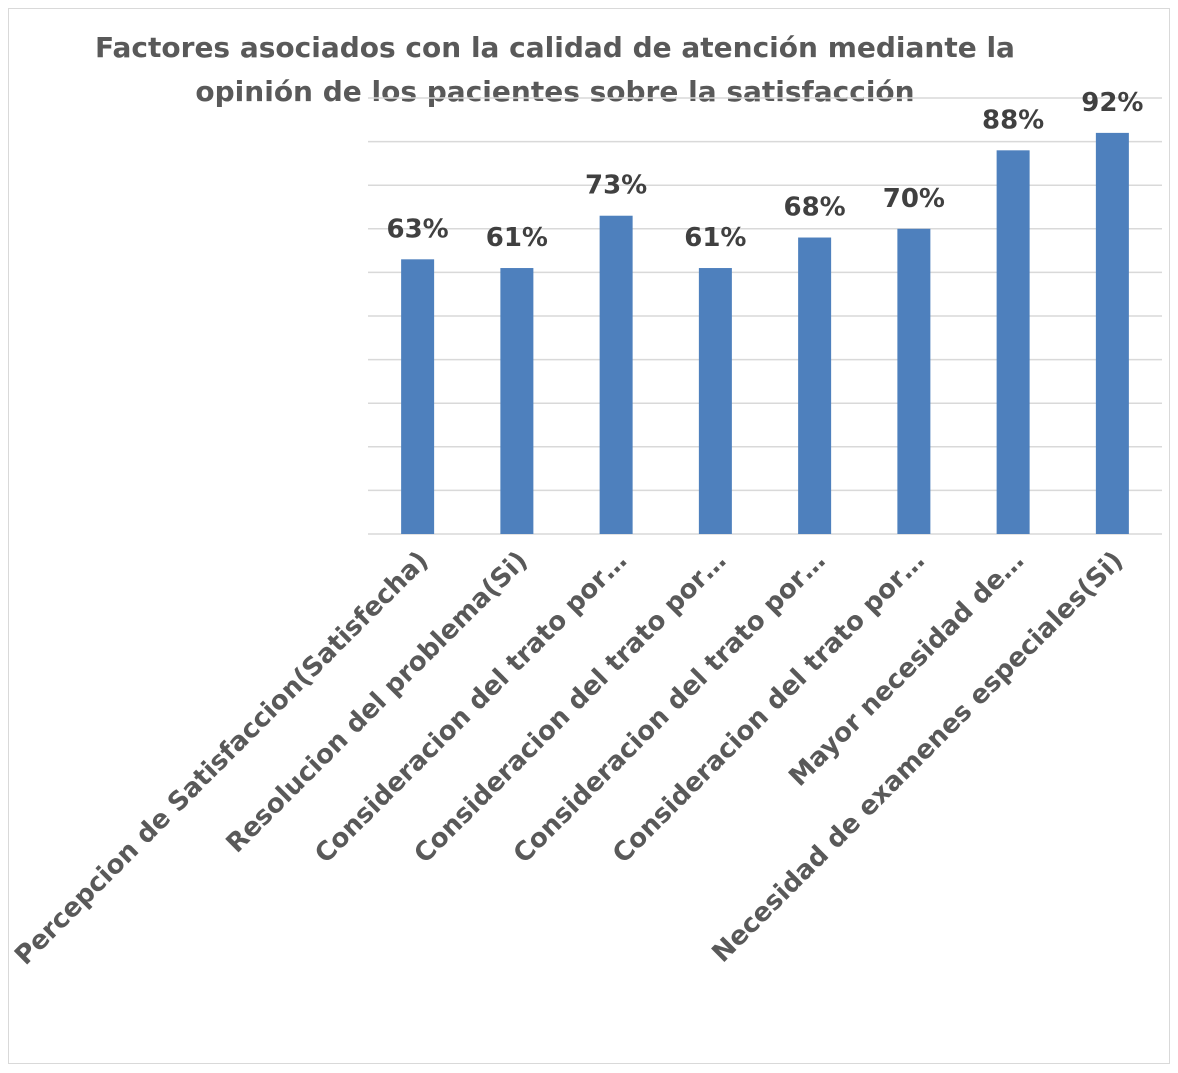  I want to click on data-label: 63%, so click(418, 229).